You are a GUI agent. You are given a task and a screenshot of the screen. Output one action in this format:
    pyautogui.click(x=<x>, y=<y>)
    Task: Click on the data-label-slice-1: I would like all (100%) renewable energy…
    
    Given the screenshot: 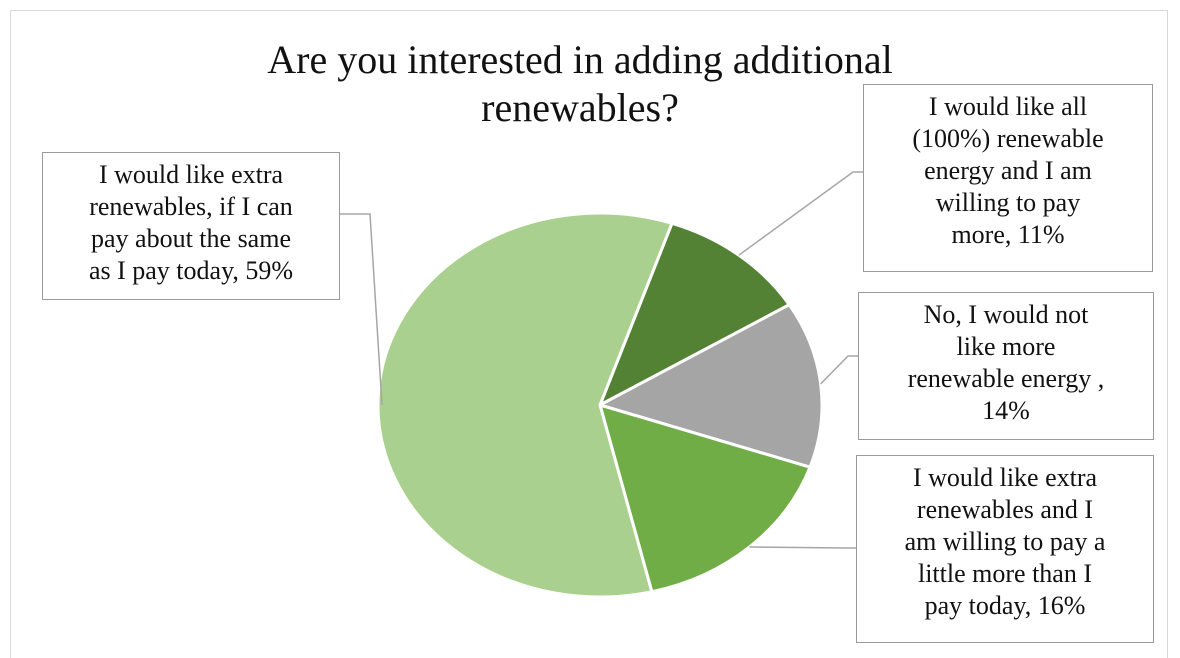 What is the action you would take?
    pyautogui.click(x=1008, y=178)
    